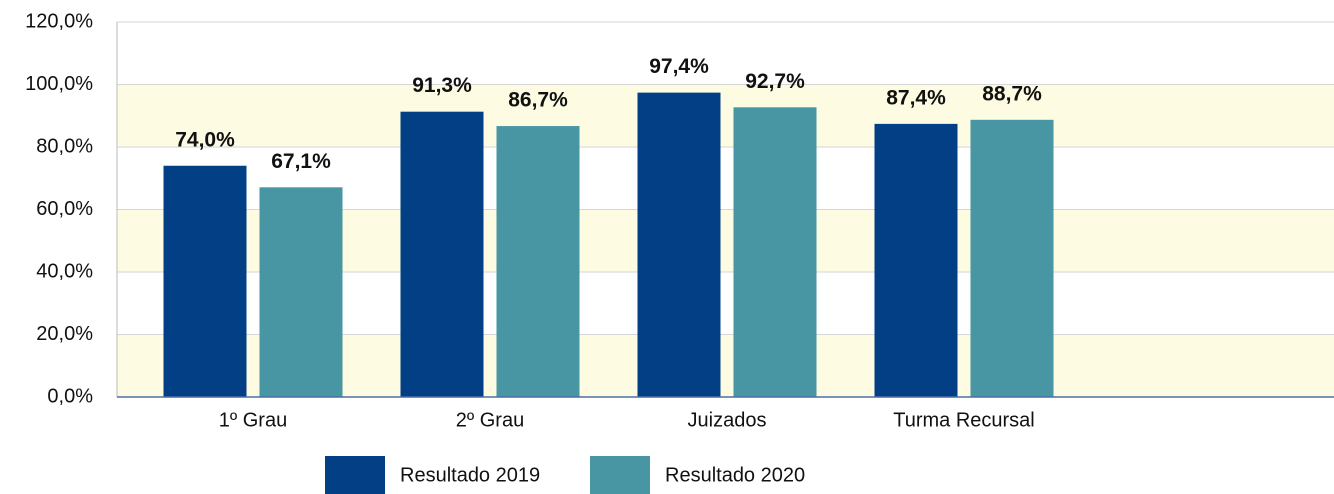  Describe the element at coordinates (301, 161) in the screenshot. I see `data-label: 67,1%` at that location.